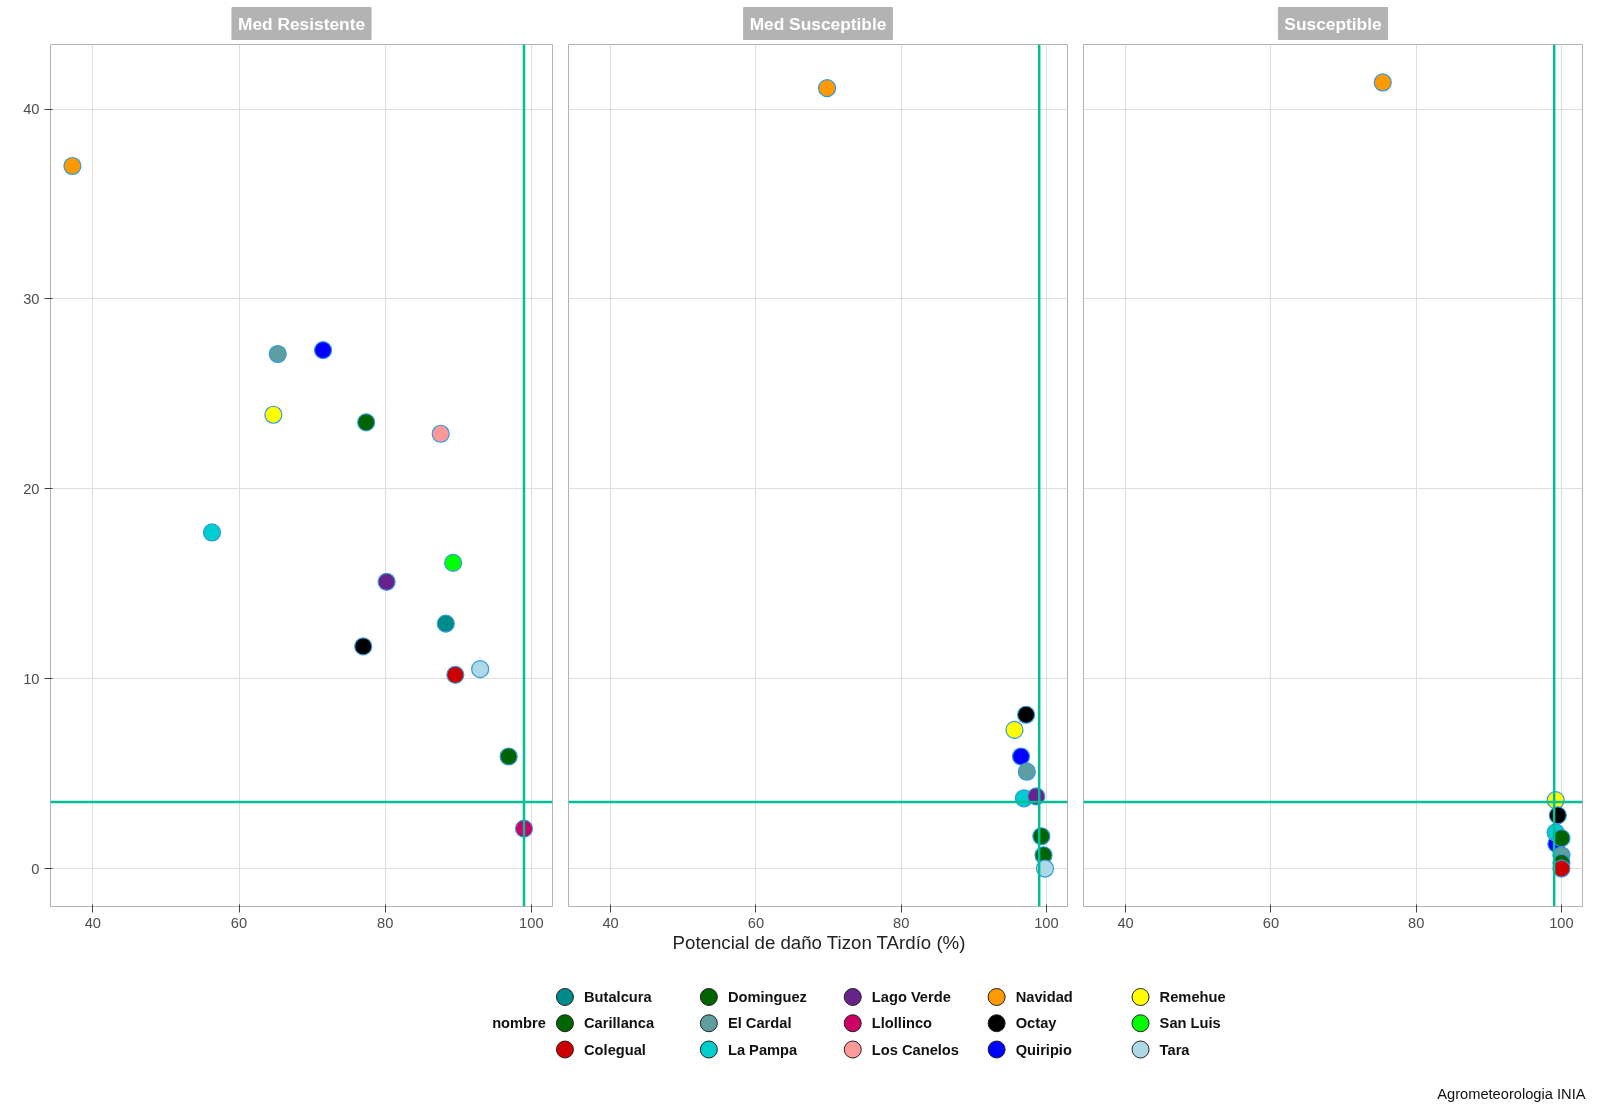 This screenshot has height=1118, width=1606. Describe the element at coordinates (615, 1049) in the screenshot. I see `legend-label: Colegual` at that location.